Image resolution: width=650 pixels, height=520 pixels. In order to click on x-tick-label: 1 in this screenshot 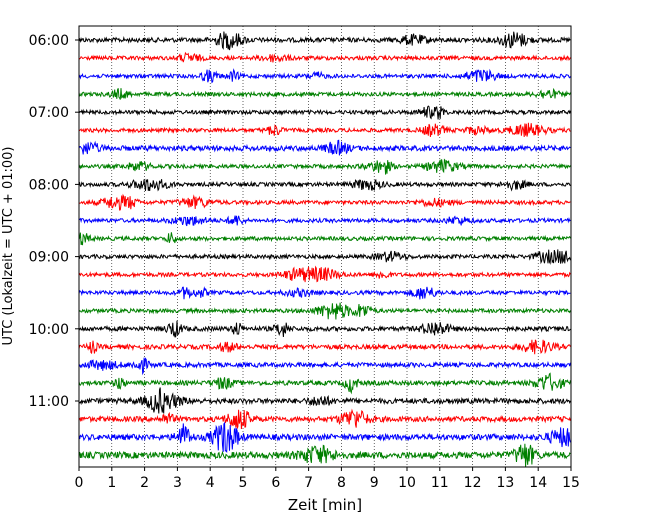, I will do `click(111, 483)`.